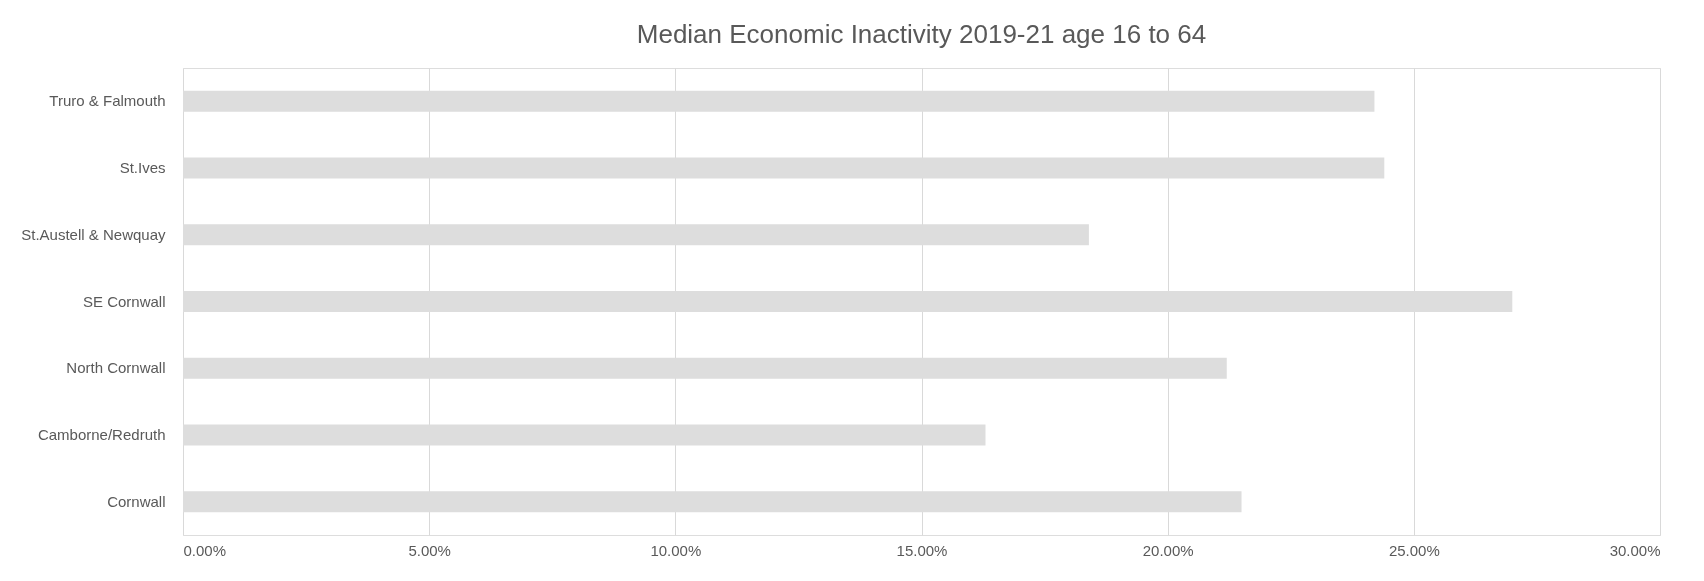 The height and width of the screenshot is (581, 1704). Describe the element at coordinates (142, 168) in the screenshot. I see `y-tick-label: St.Ives` at that location.